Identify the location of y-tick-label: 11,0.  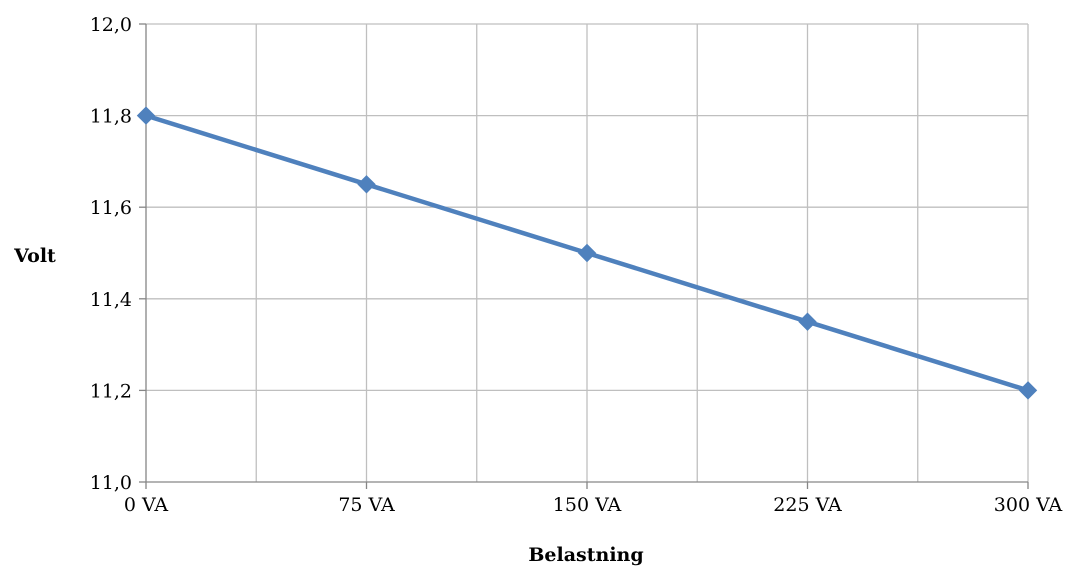
(111, 483).